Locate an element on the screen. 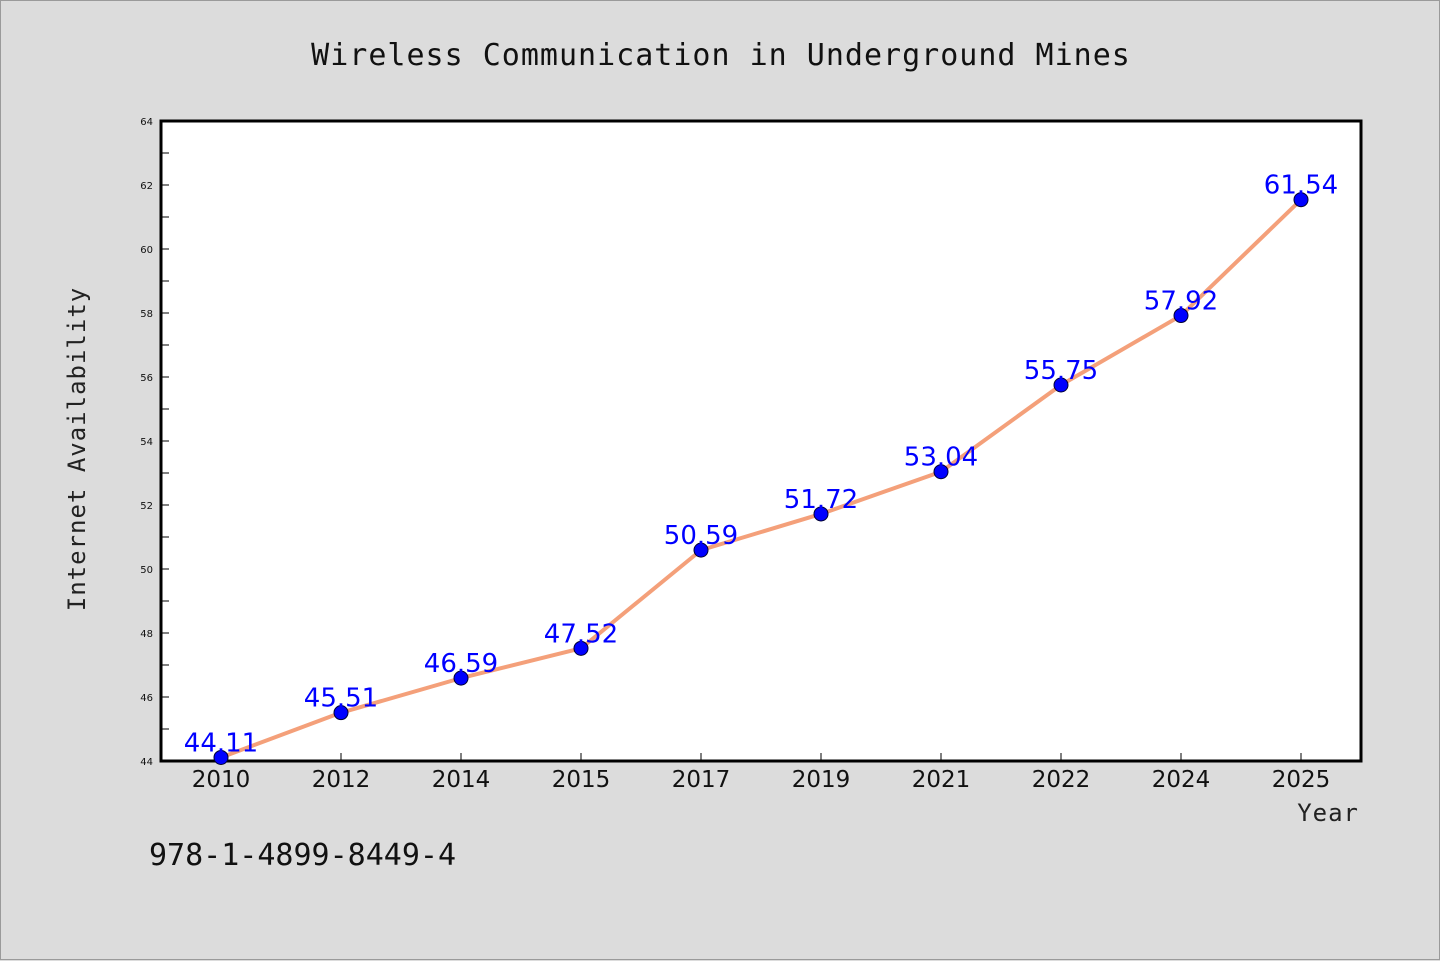  y-tick-label: 60 is located at coordinates (146, 250).